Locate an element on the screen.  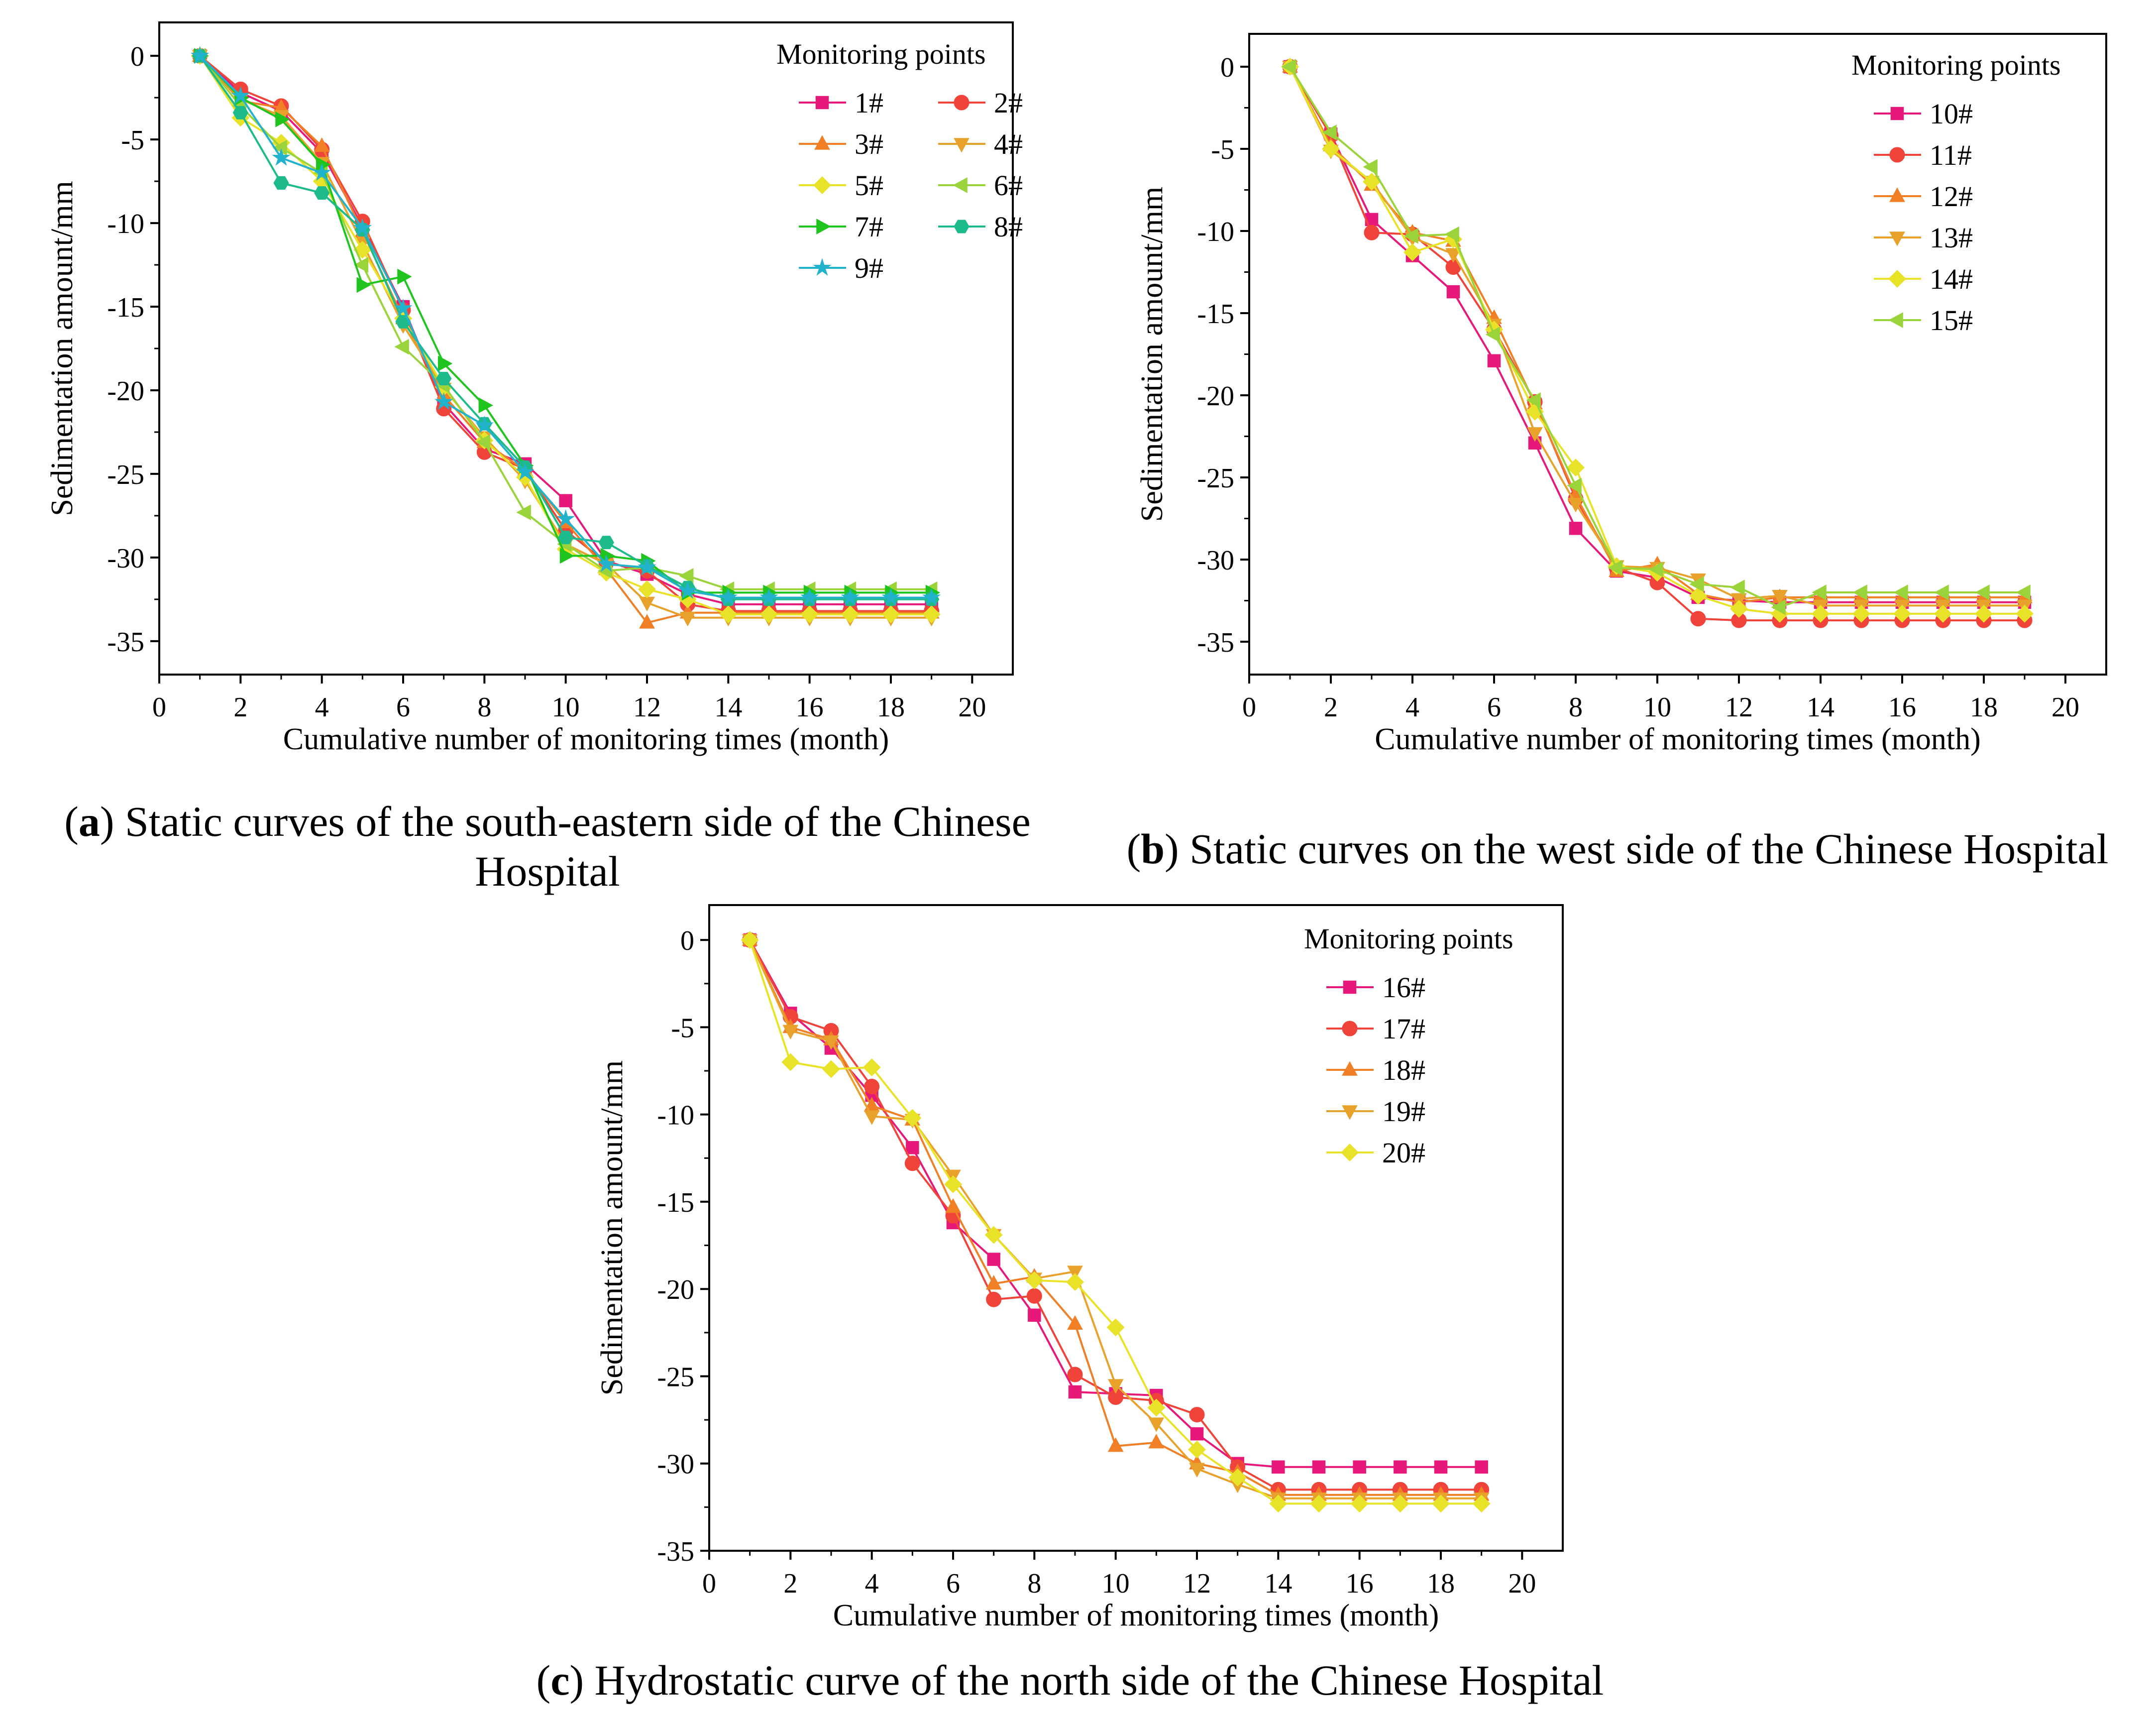
x-tick-label: 18 is located at coordinates (1984, 707).